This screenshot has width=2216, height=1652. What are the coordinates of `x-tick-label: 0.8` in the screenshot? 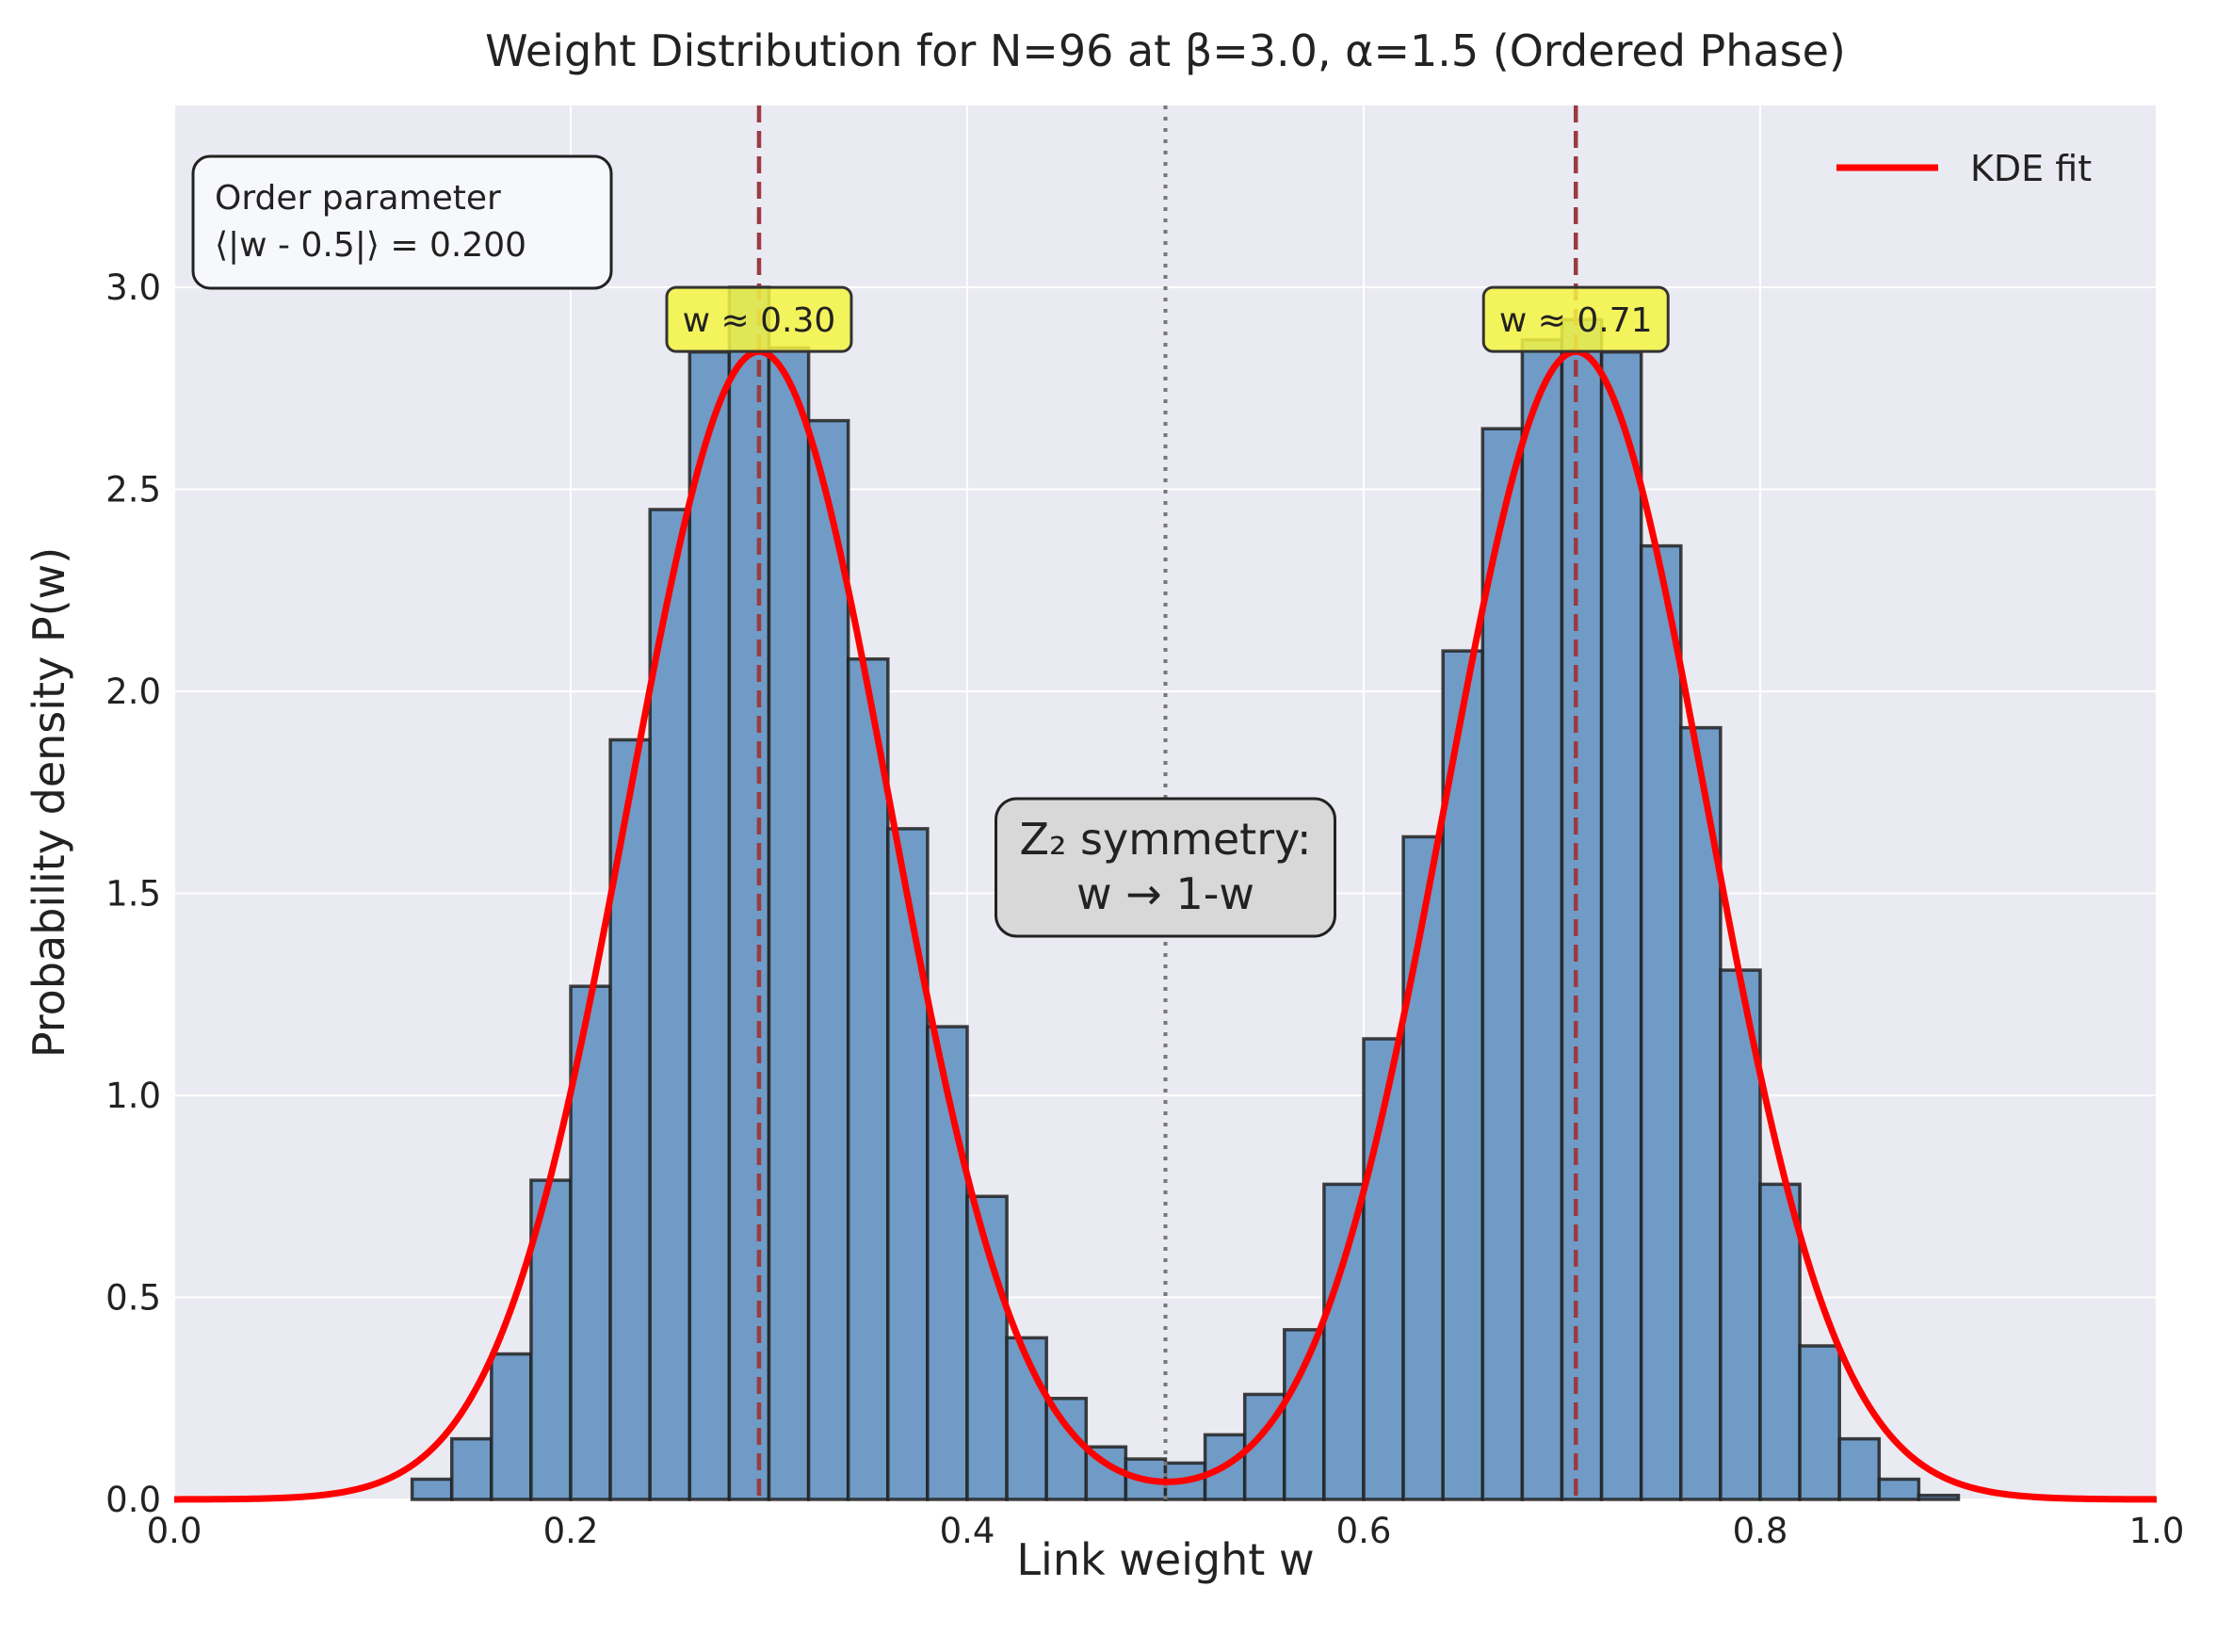 It's located at (1761, 1531).